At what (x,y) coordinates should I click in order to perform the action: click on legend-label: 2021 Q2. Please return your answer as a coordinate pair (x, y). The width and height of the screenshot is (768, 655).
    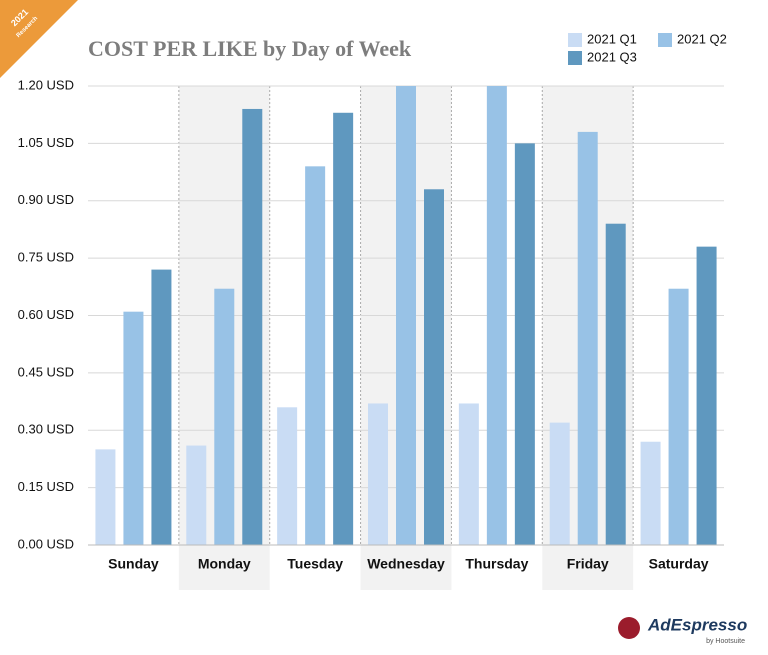
    Looking at the image, I should click on (702, 38).